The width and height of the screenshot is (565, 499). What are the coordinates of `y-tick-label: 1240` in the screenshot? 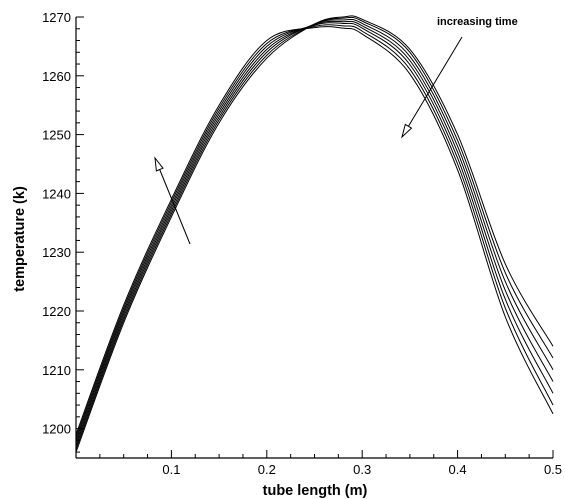 It's located at (56, 193).